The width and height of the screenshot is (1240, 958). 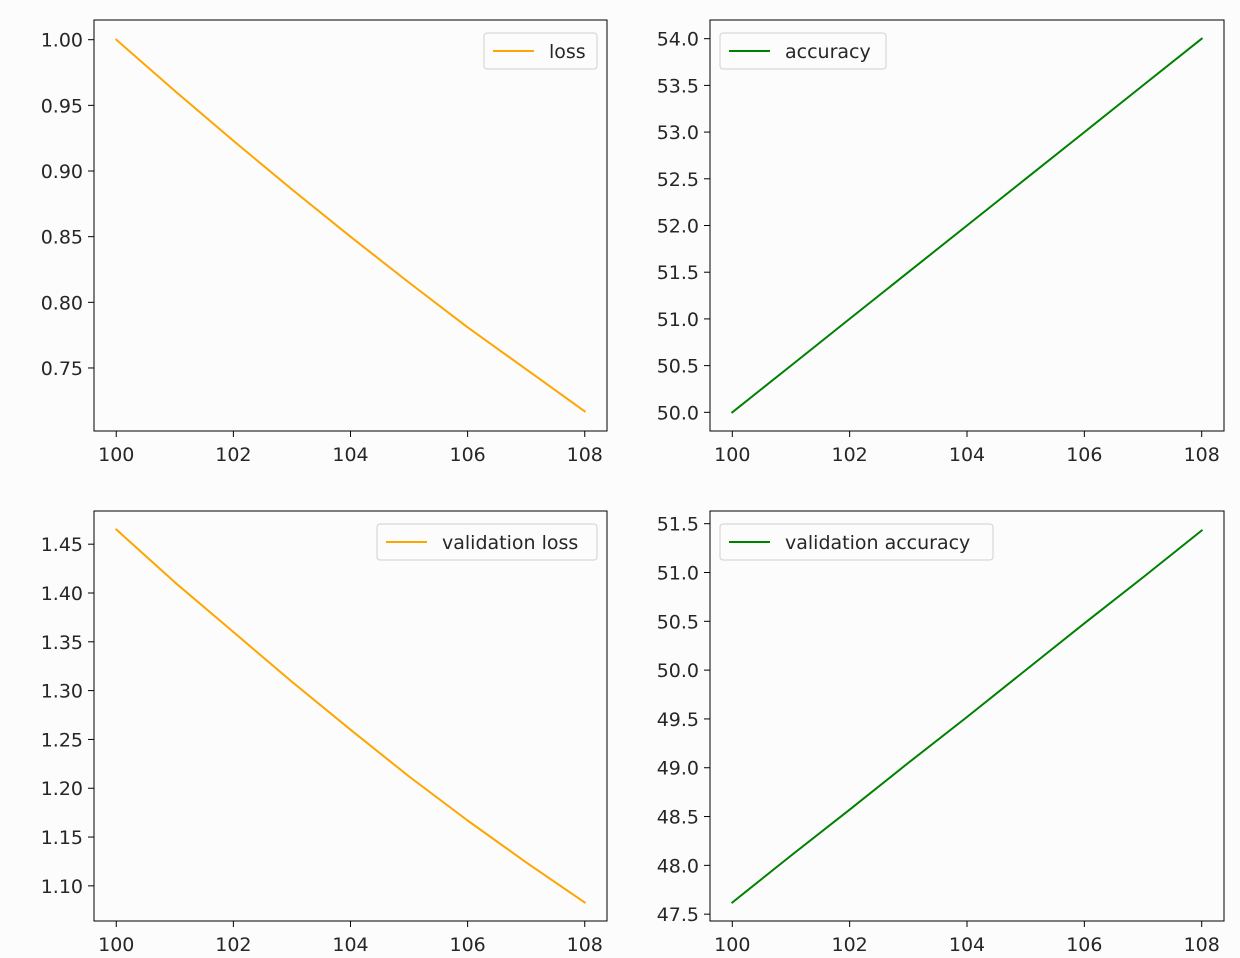 I want to click on legend: validation accuracy, so click(x=856, y=542).